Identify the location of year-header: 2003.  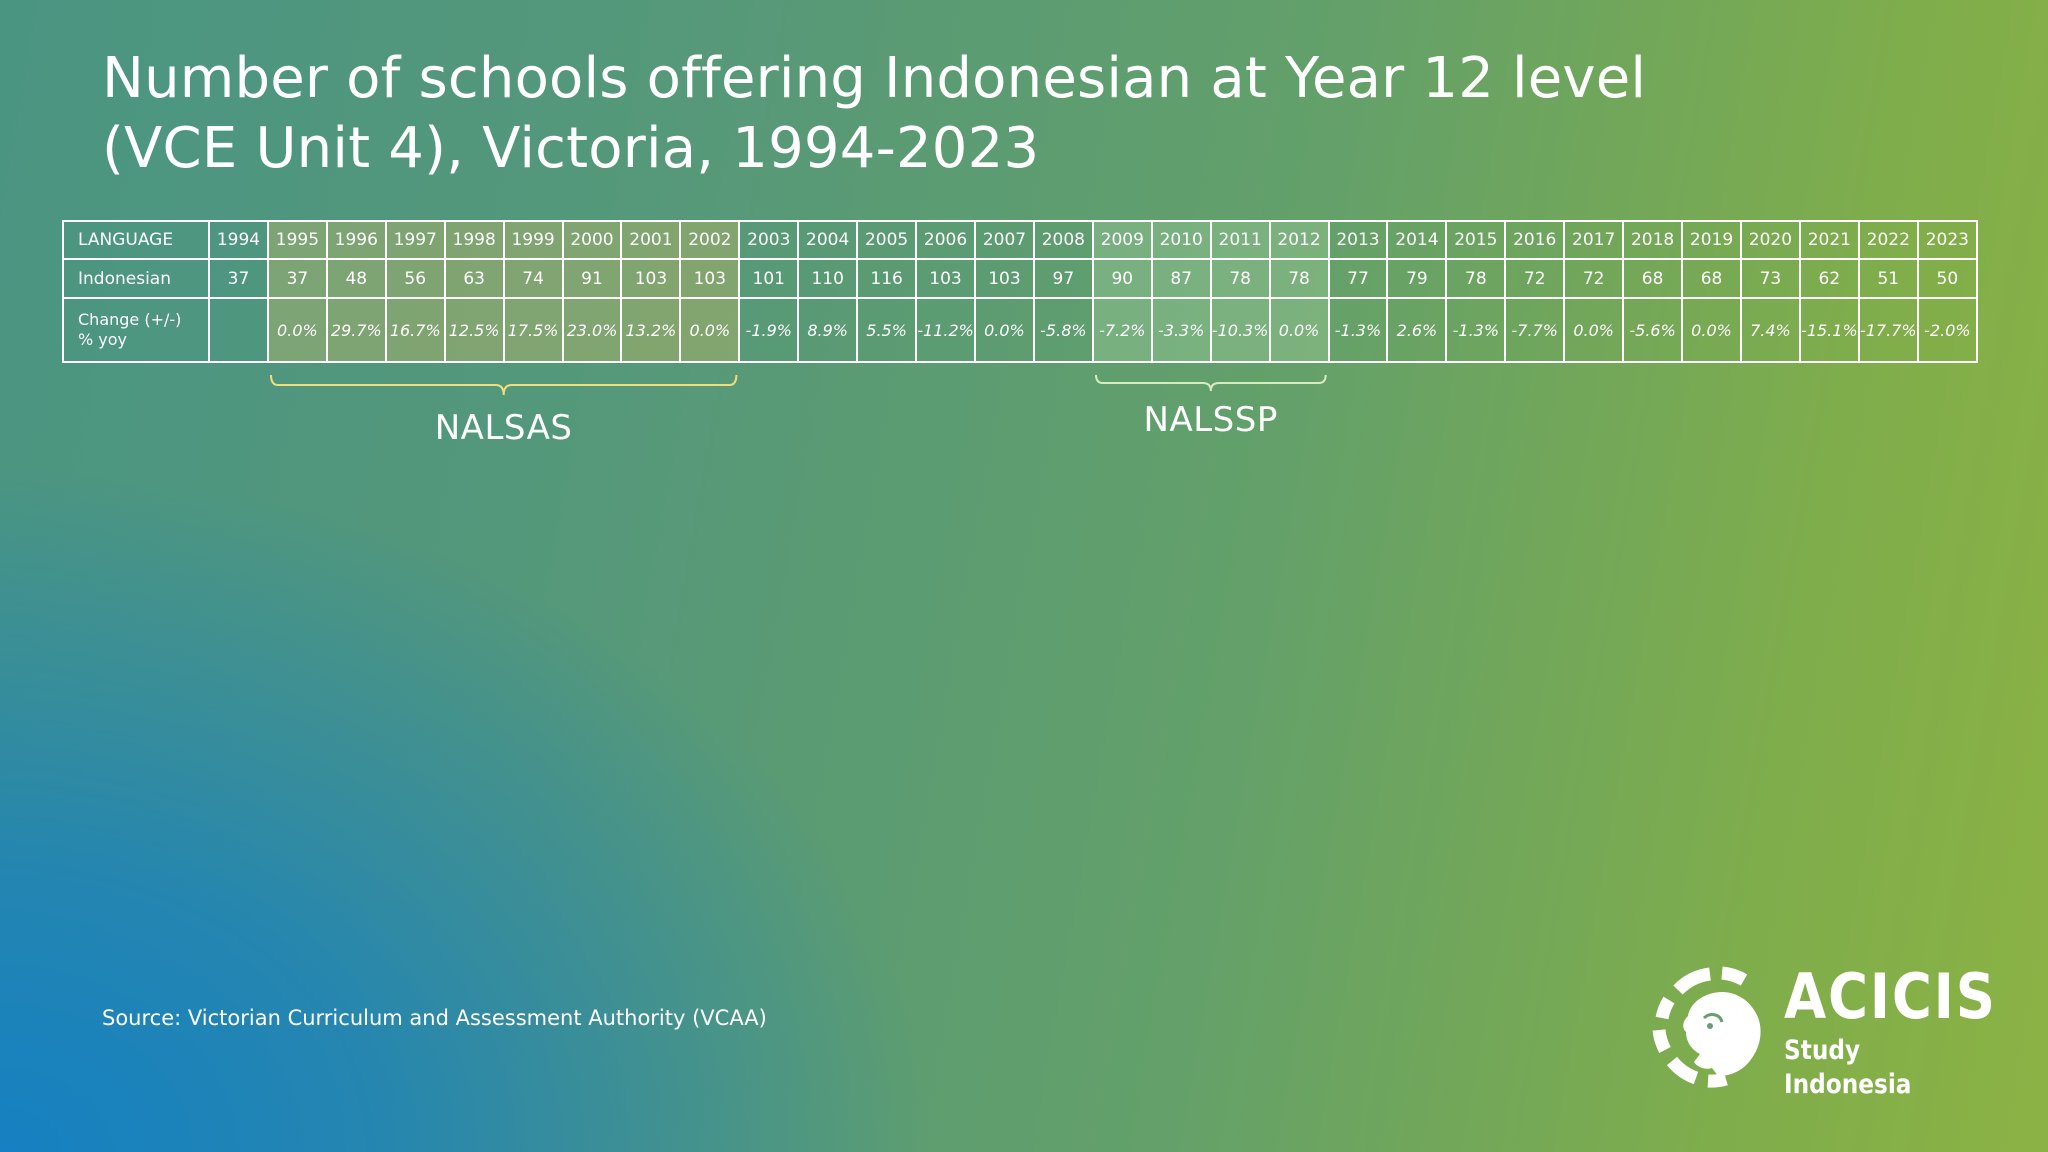
(769, 240).